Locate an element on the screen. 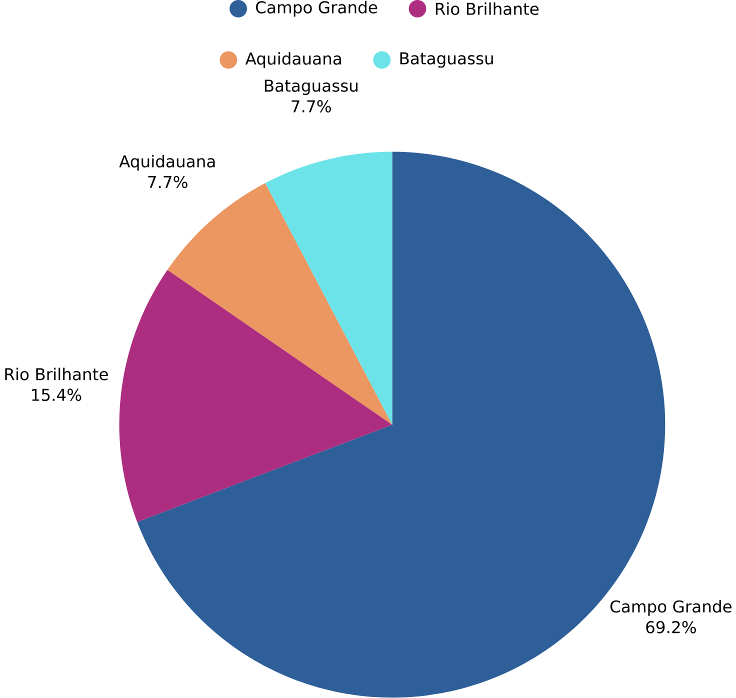 The width and height of the screenshot is (736, 698). slice-label: Campo Grande is located at coordinates (671, 608).